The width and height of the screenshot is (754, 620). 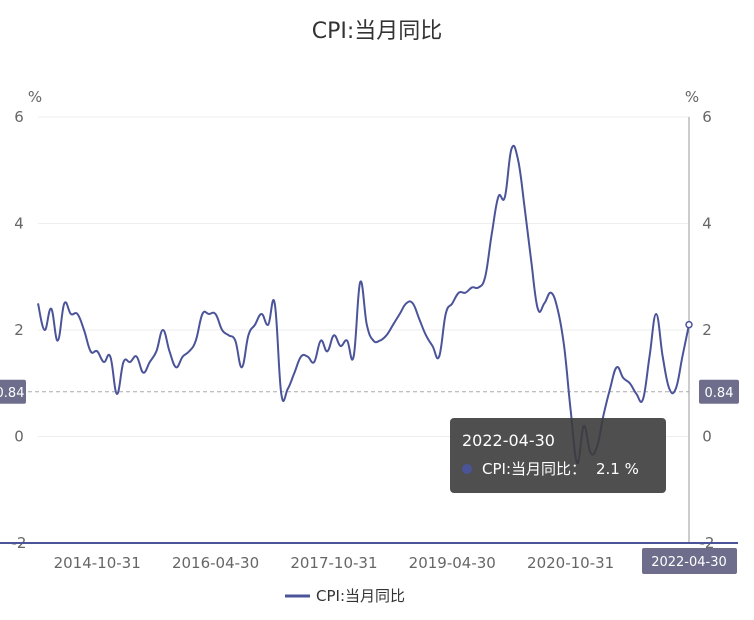 I want to click on tooltip-date: 2022-04-30, so click(x=508, y=440).